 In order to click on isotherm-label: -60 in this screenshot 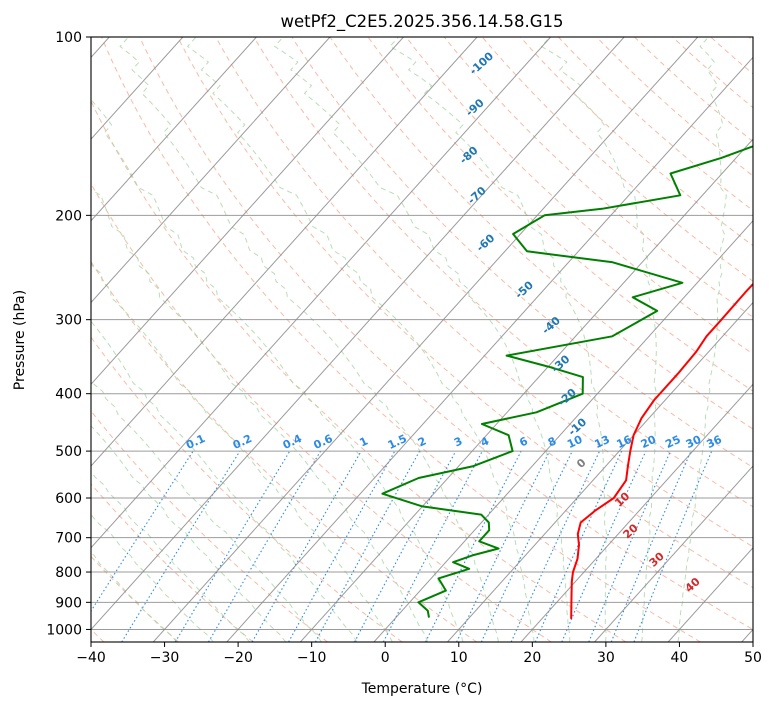, I will do `click(486, 242)`.